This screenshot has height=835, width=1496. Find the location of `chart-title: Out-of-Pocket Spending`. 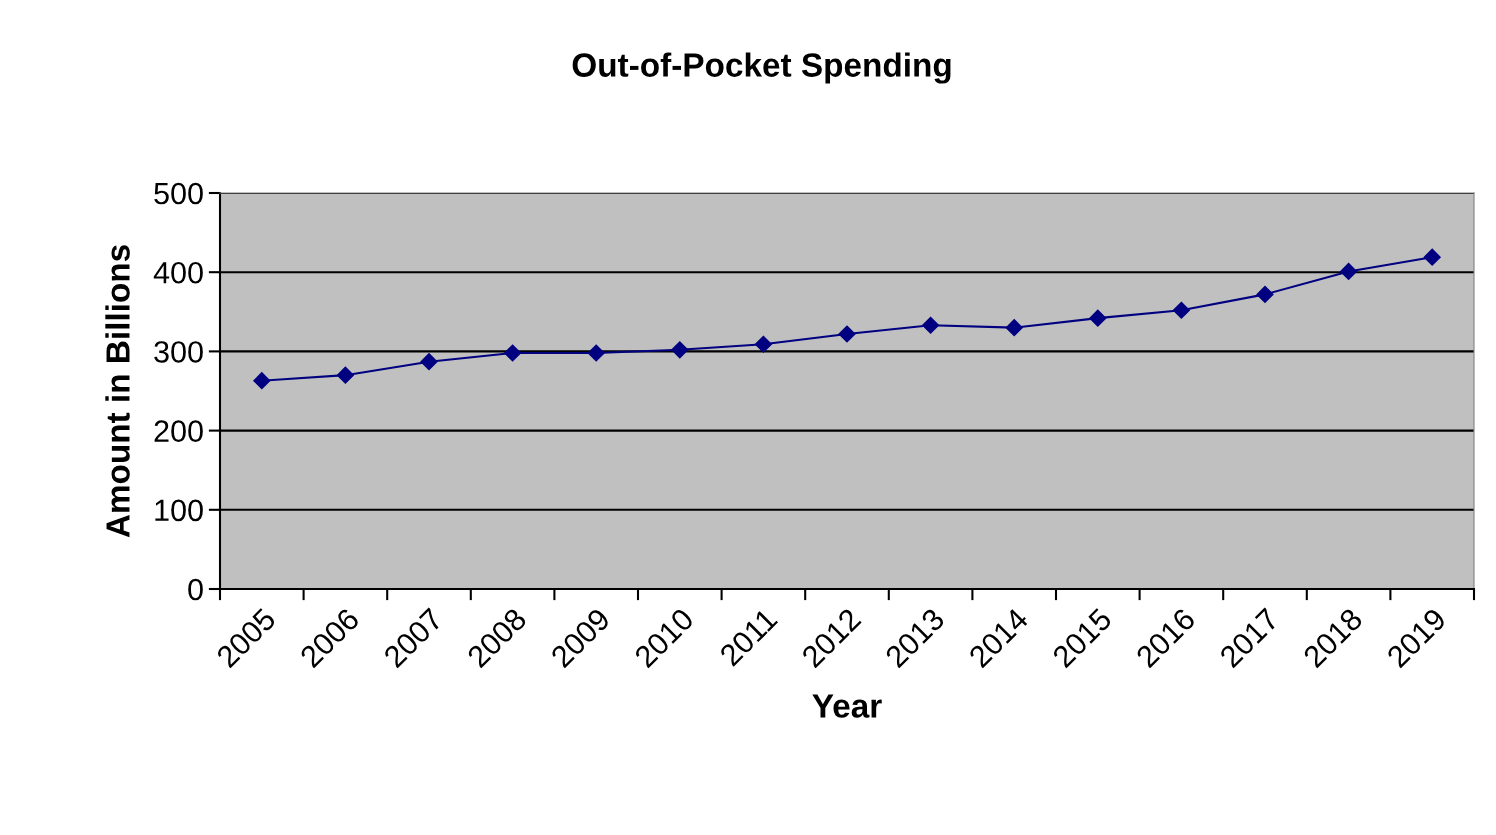

chart-title: Out-of-Pocket Spending is located at coordinates (761, 68).